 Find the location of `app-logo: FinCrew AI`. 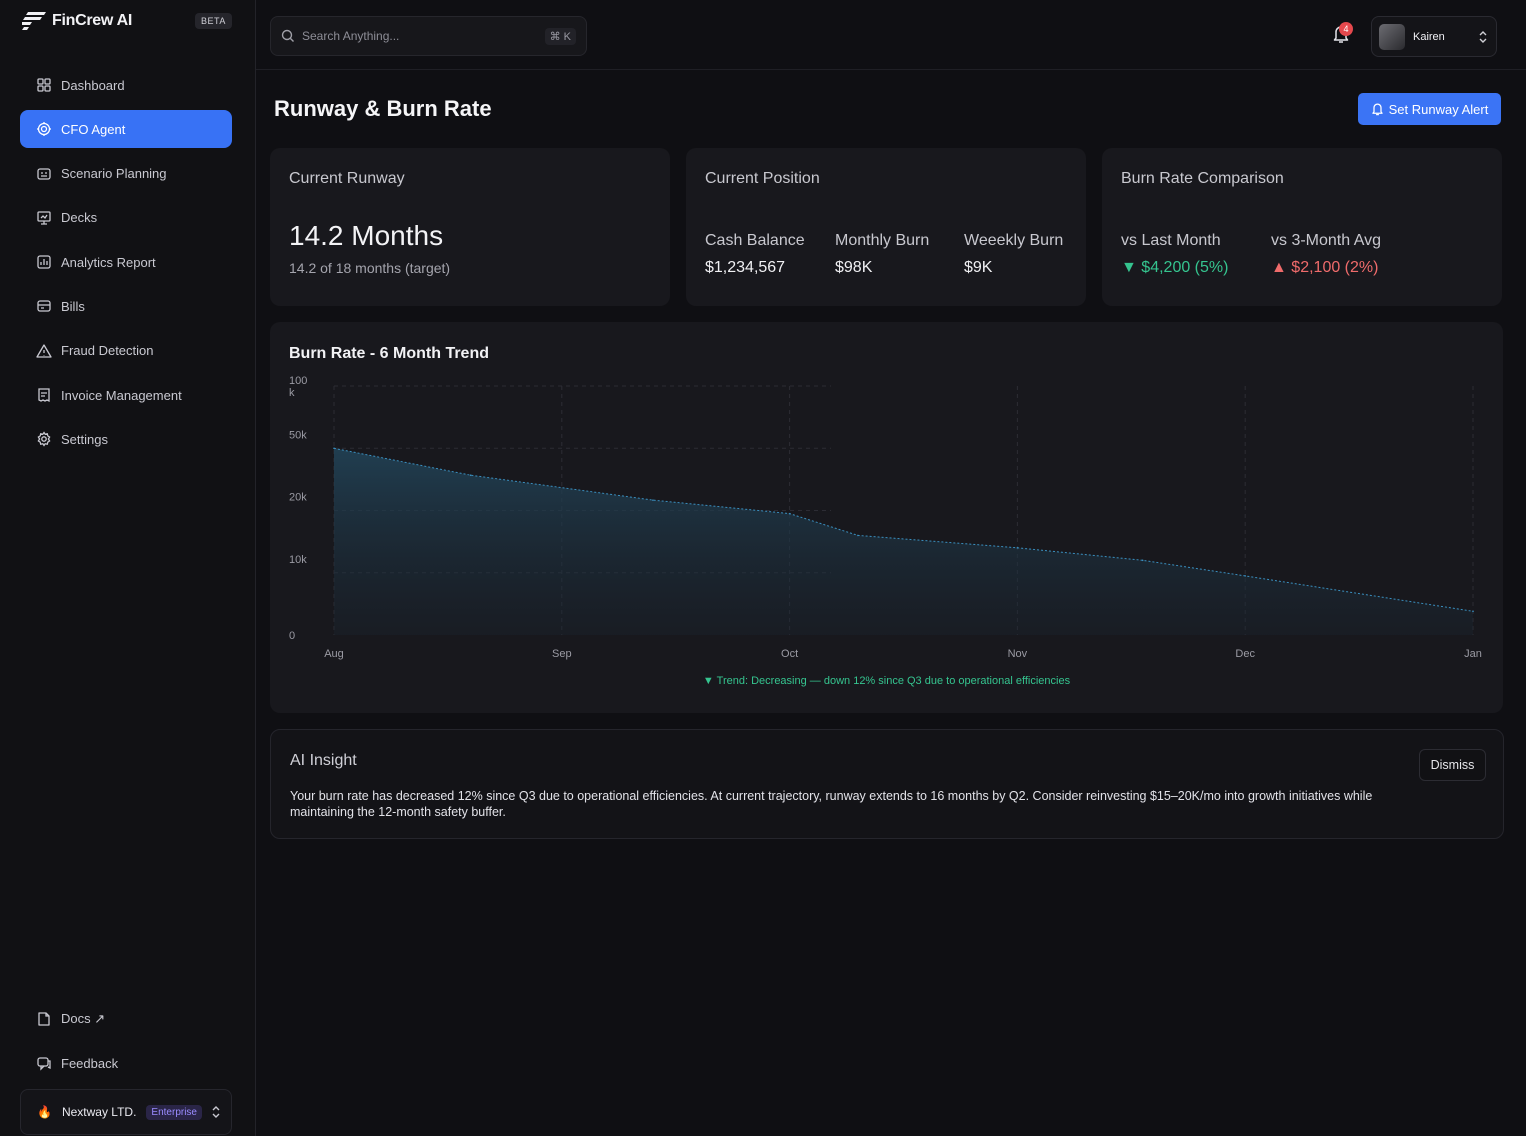

app-logo: FinCrew AI is located at coordinates (77, 21).